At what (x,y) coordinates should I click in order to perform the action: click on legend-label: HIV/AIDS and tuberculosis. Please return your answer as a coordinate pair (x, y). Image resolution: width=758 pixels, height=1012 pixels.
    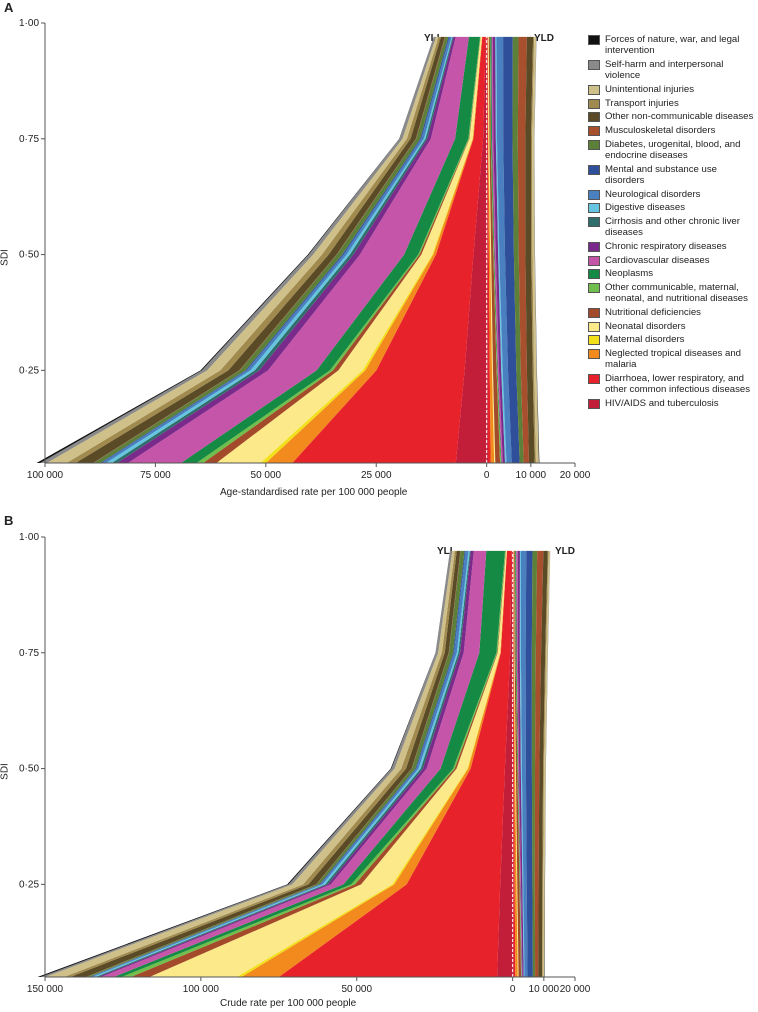
    Looking at the image, I should click on (662, 404).